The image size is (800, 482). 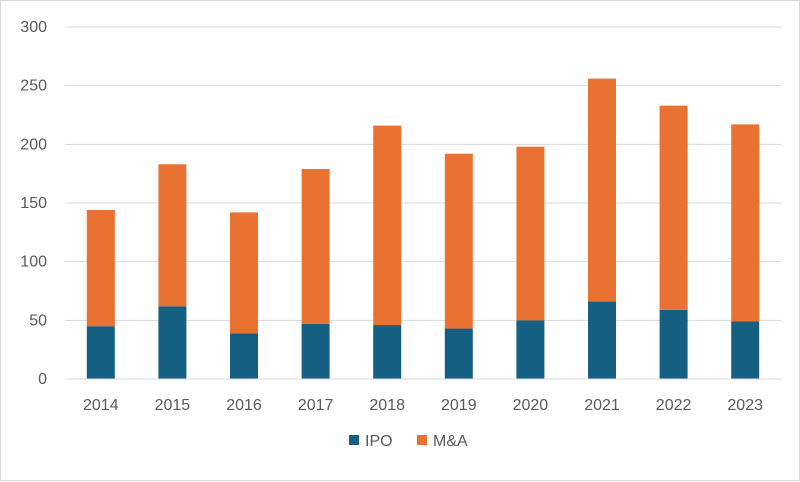 What do you see at coordinates (101, 405) in the screenshot?
I see `x-tick-label: 2014` at bounding box center [101, 405].